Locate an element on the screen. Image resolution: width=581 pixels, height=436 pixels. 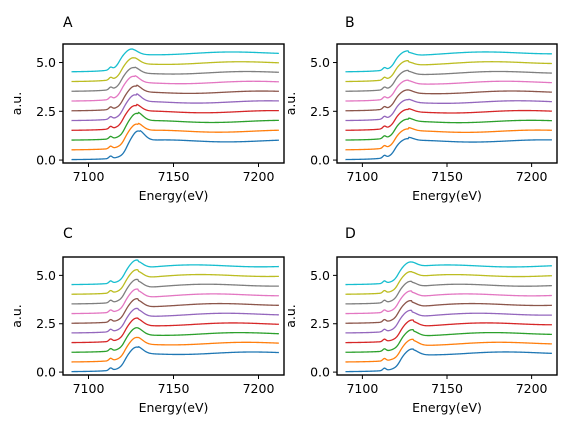
panel-letter: D is located at coordinates (350, 234).